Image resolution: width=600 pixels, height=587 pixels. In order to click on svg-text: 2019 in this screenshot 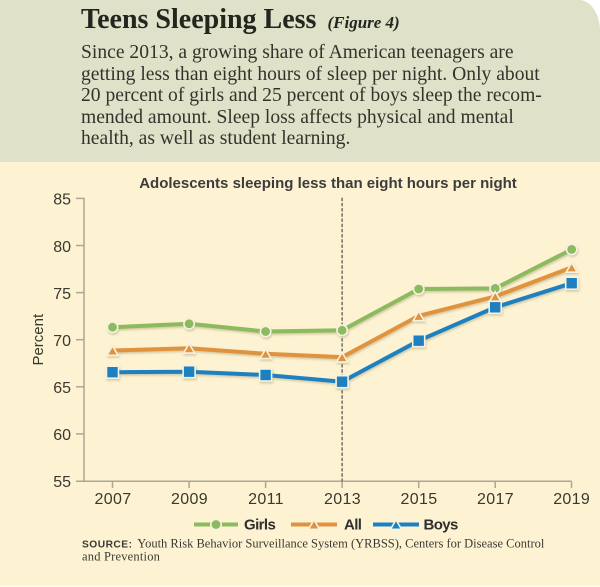, I will do `click(571, 499)`.